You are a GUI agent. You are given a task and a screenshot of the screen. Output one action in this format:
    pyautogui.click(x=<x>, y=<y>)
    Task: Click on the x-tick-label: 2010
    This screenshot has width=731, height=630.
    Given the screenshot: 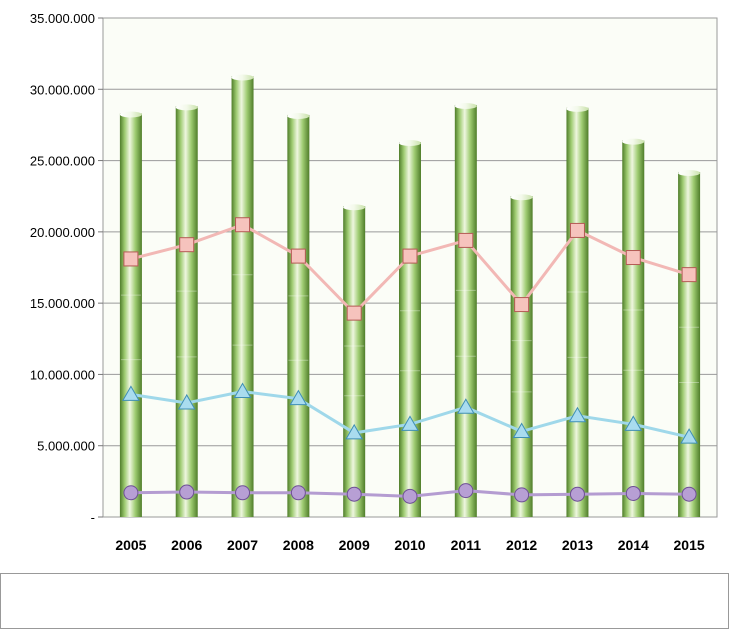 What is the action you would take?
    pyautogui.click(x=409, y=545)
    